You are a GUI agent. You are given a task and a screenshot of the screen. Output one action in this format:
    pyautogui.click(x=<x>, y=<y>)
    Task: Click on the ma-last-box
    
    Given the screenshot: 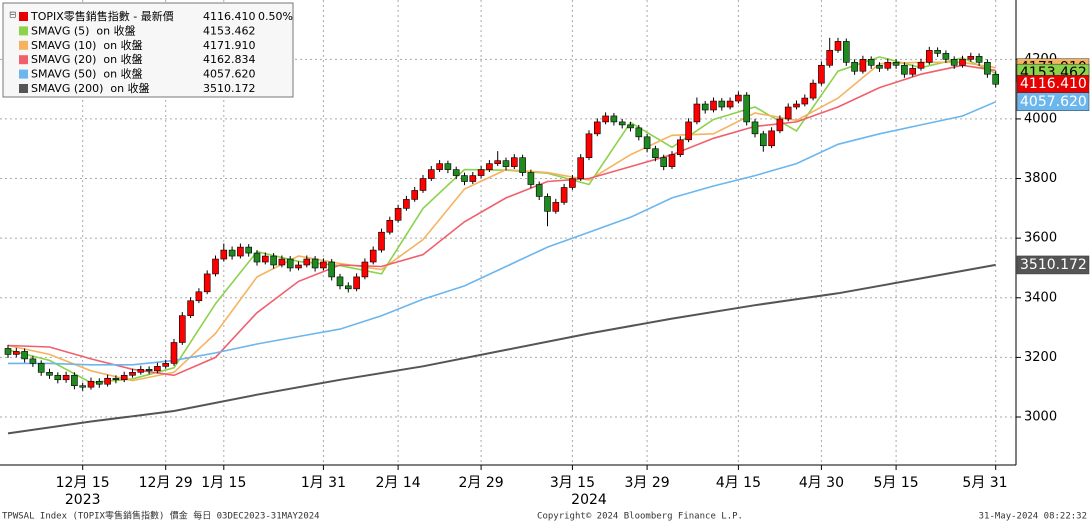 What is the action you would take?
    pyautogui.click(x=1053, y=265)
    